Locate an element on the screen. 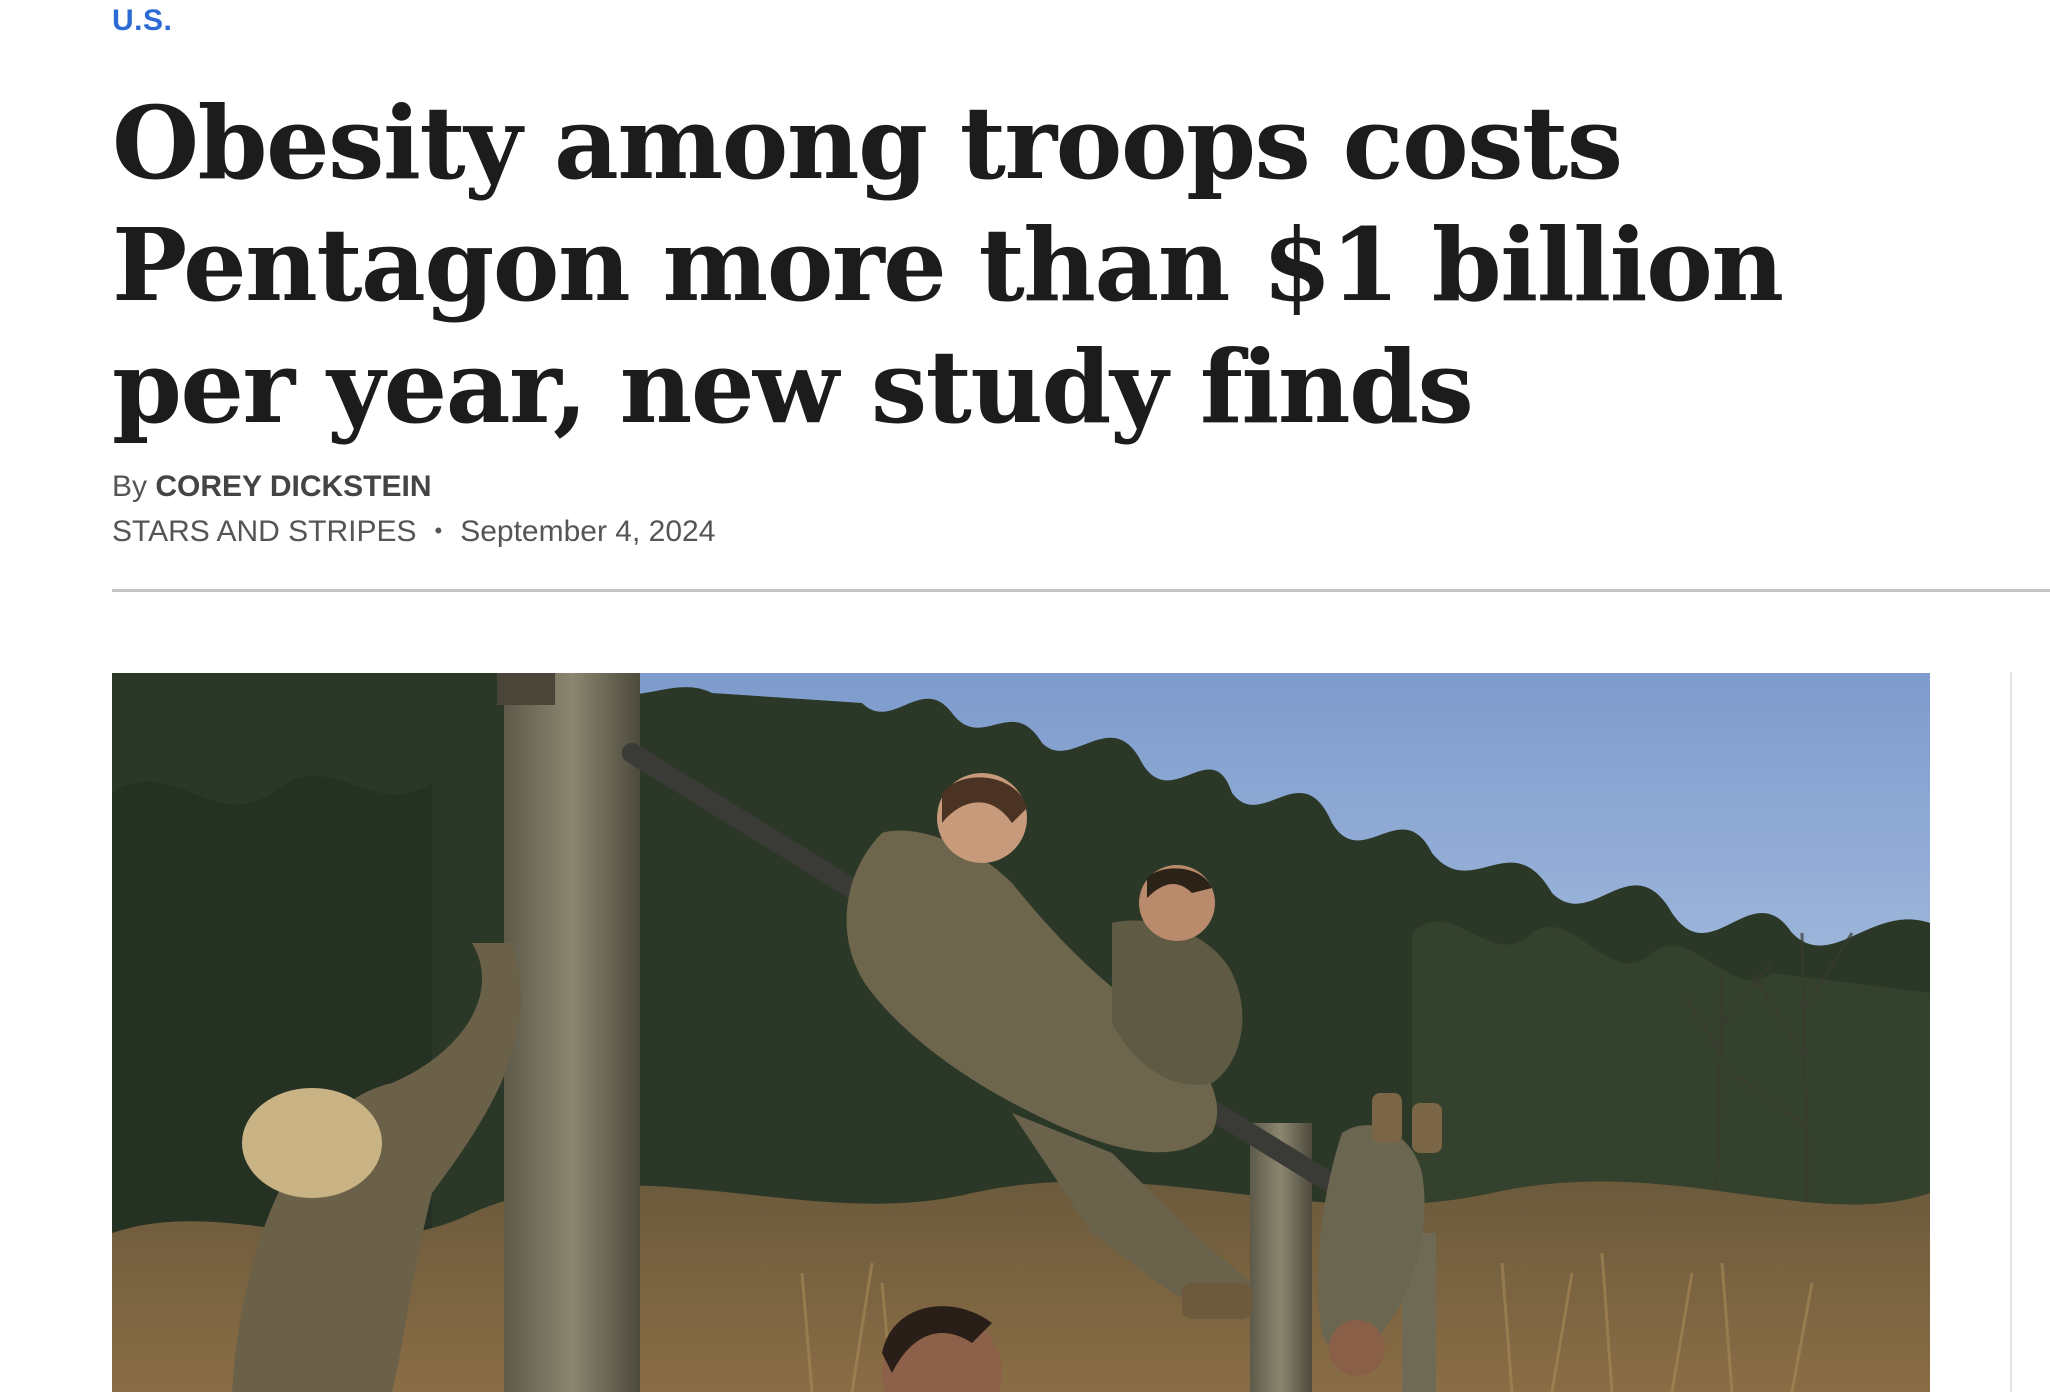  byline: By COREY DICKSTEIN is located at coordinates (272, 487).